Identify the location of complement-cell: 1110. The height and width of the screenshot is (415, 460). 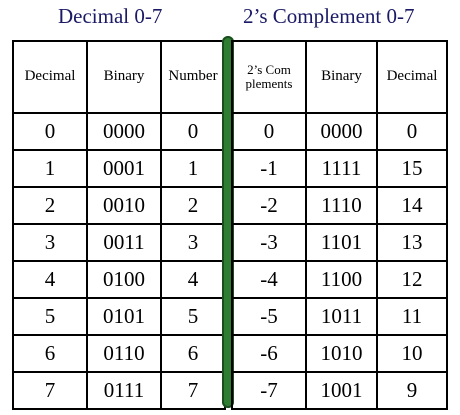
(341, 205).